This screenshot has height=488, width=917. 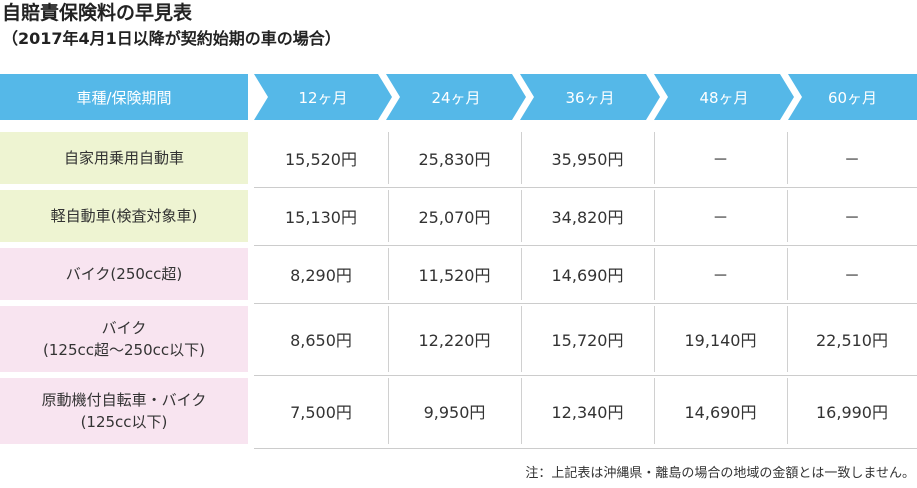 What do you see at coordinates (588, 411) in the screenshot?
I see `premium-cell: 12,340円` at bounding box center [588, 411].